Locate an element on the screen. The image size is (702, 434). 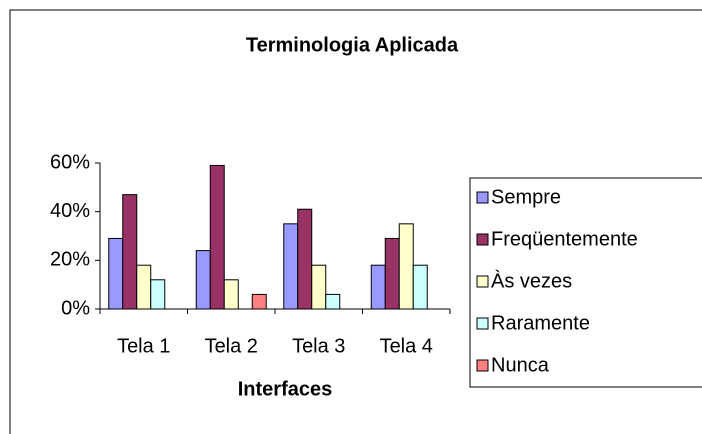
y-tick-label: 40% is located at coordinates (70, 211).